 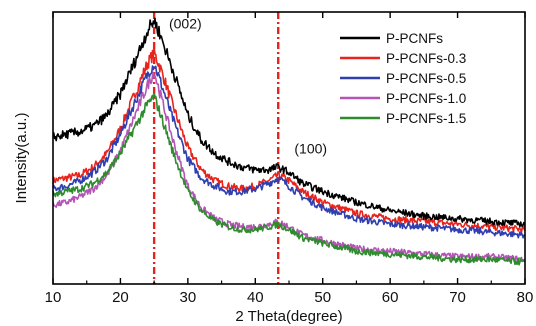 What do you see at coordinates (21, 158) in the screenshot?
I see `y-axis-label: Intensity(a.u.)` at bounding box center [21, 158].